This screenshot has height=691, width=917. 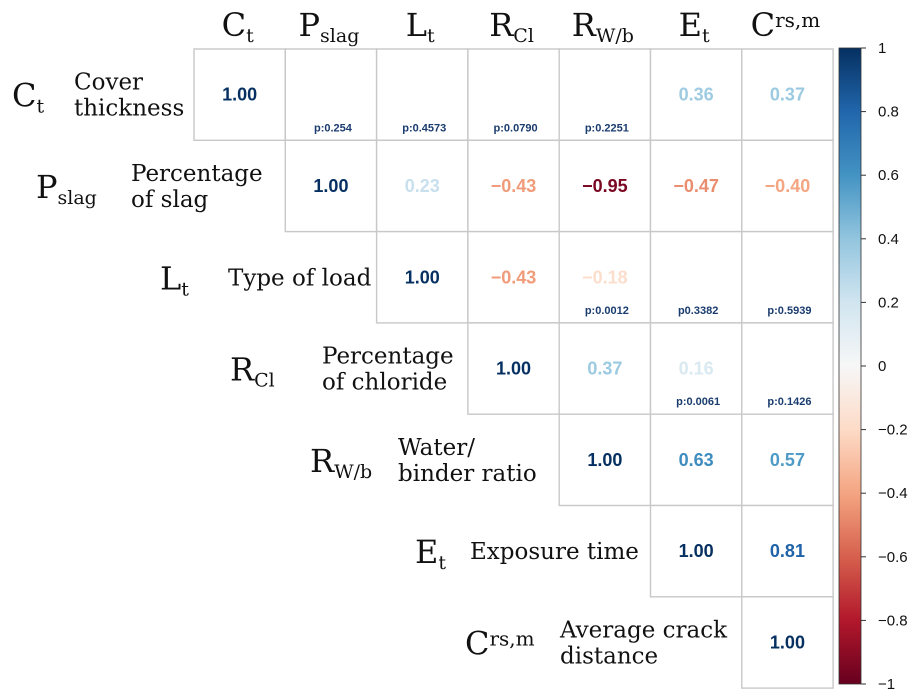 I want to click on row-description-label: Water/, so click(x=436, y=448).